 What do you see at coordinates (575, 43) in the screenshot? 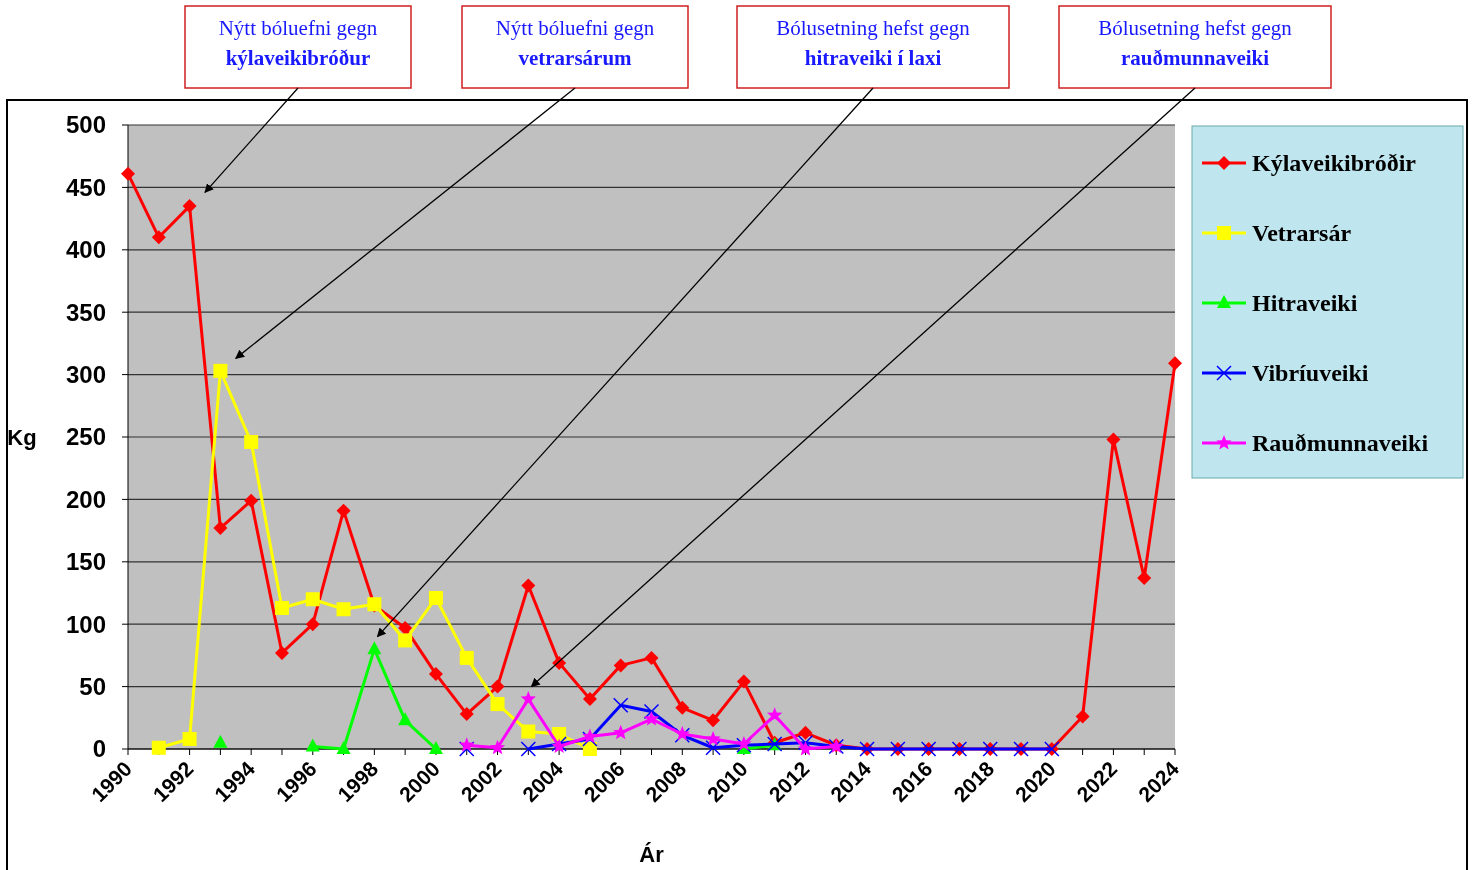
I see `text: Nýtt bóluefni gegn vetrarsárum` at bounding box center [575, 43].